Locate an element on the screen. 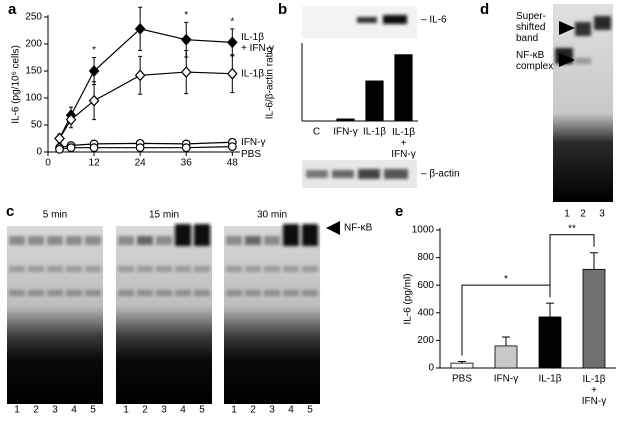  text-line: NF-κB is located at coordinates (530, 55).